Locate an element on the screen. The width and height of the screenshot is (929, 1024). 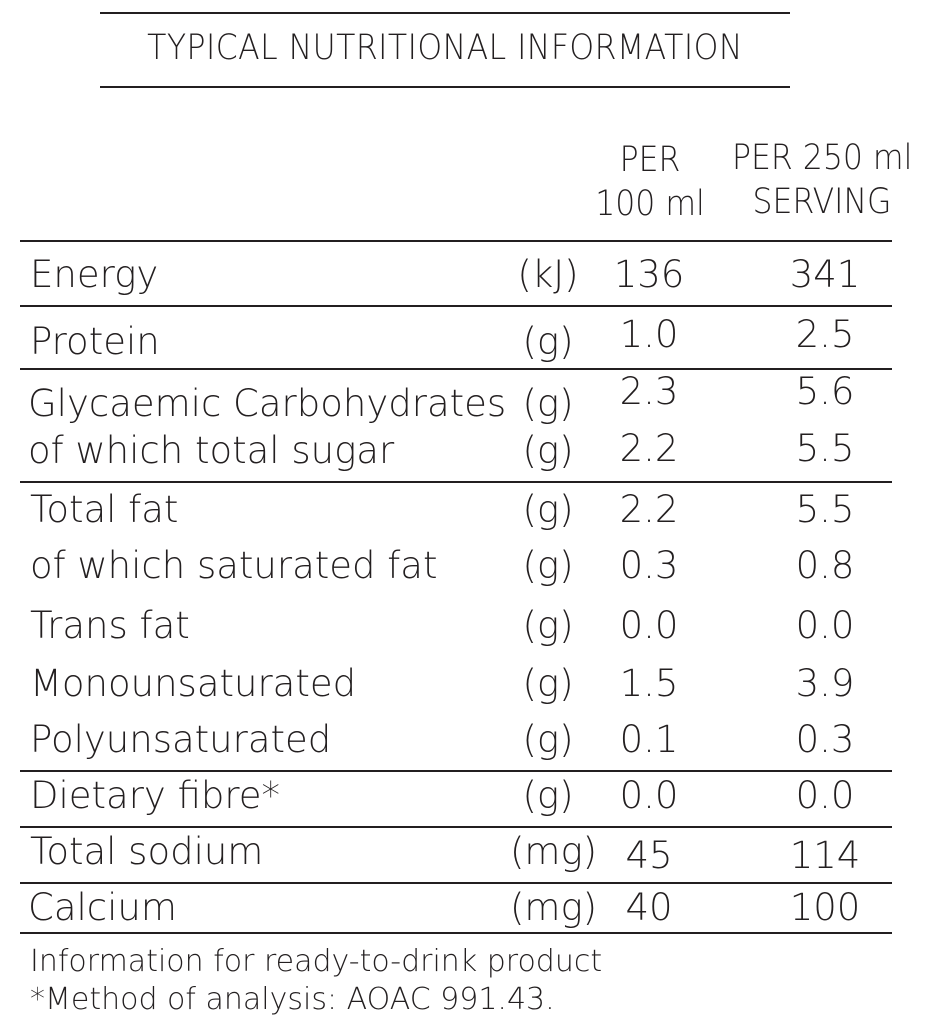
row-unit-dietary-fibre: (g) is located at coordinates (548, 795).